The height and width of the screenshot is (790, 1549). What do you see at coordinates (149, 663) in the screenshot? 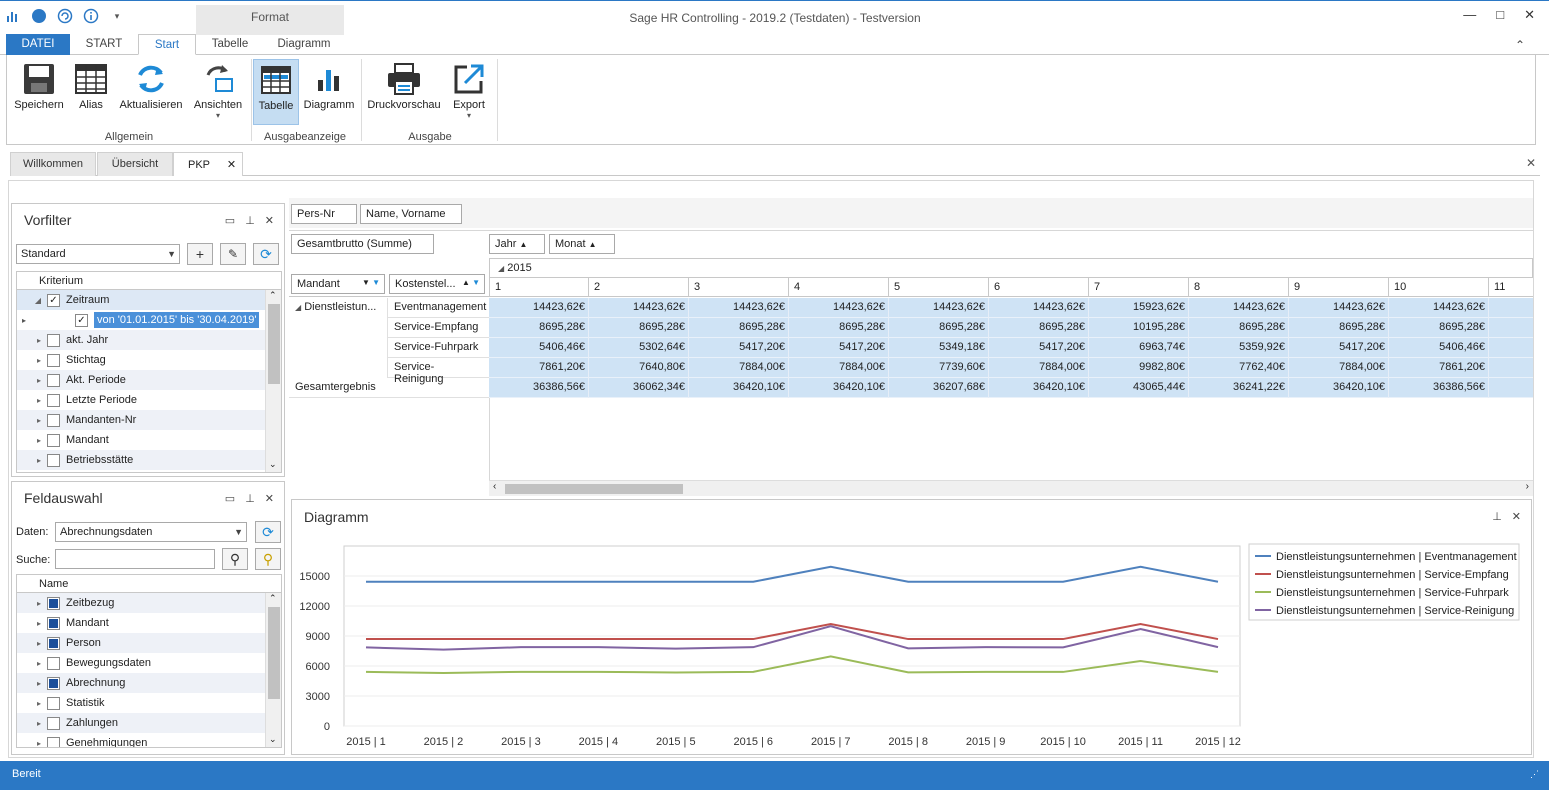
I see `tree-item: ▸ Bewegungsdaten` at bounding box center [149, 663].